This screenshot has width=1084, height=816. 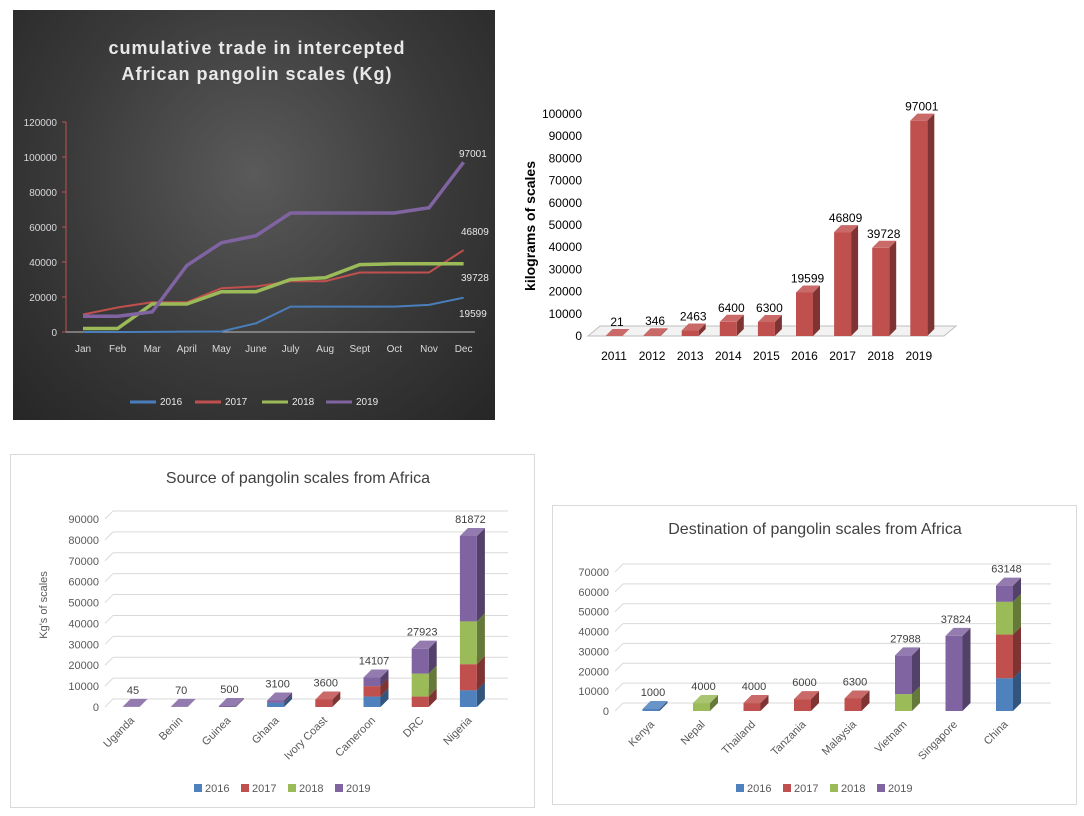 I want to click on source-total-label: 70, so click(x=181, y=691).